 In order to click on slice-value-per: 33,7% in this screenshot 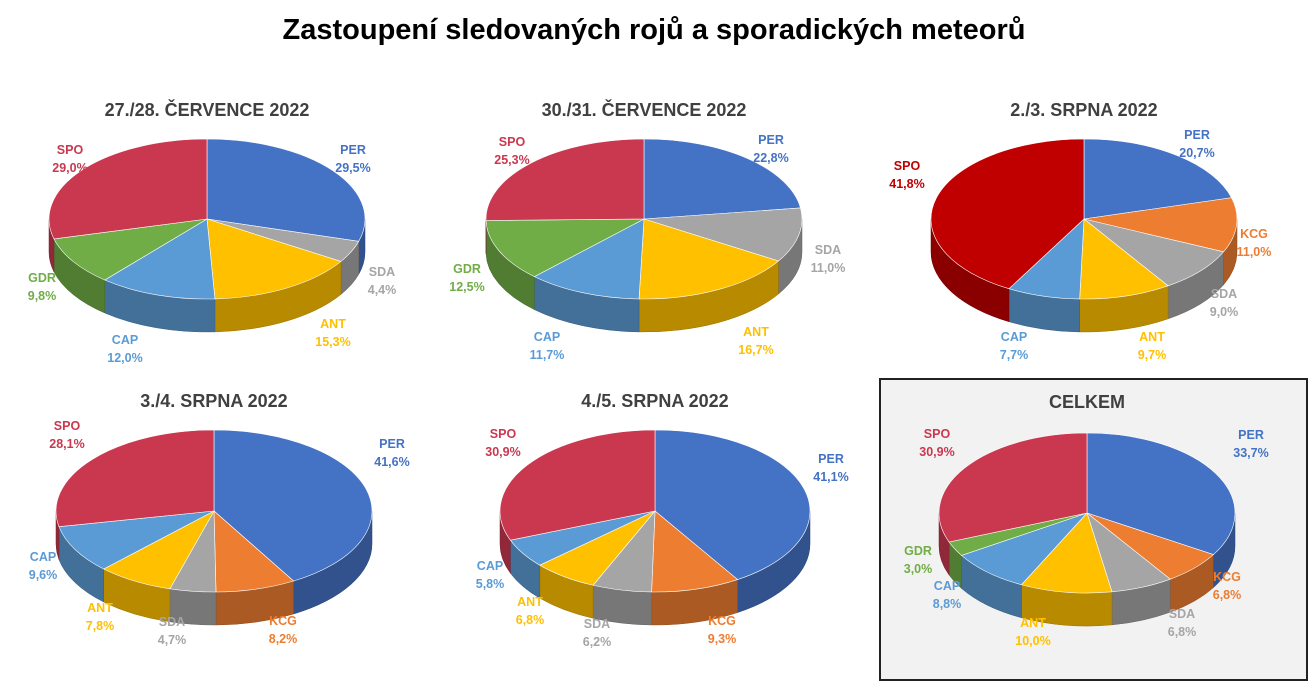, I will do `click(1250, 453)`.